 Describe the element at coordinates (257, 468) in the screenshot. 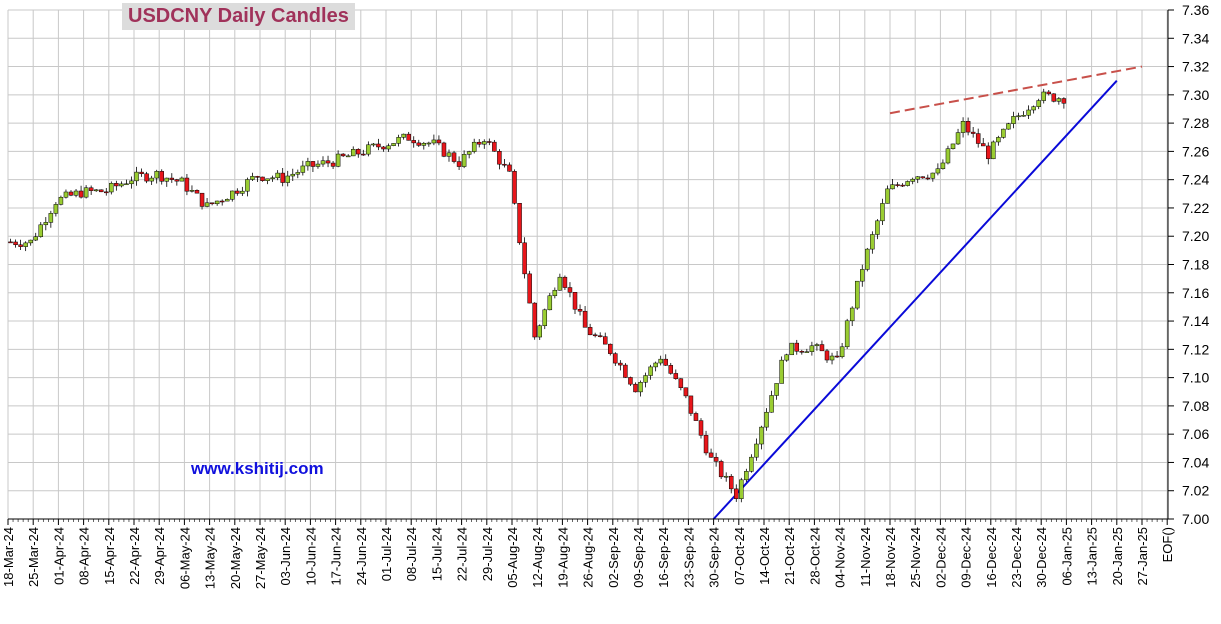

I see `watermark-link: www.kshitij.com` at that location.